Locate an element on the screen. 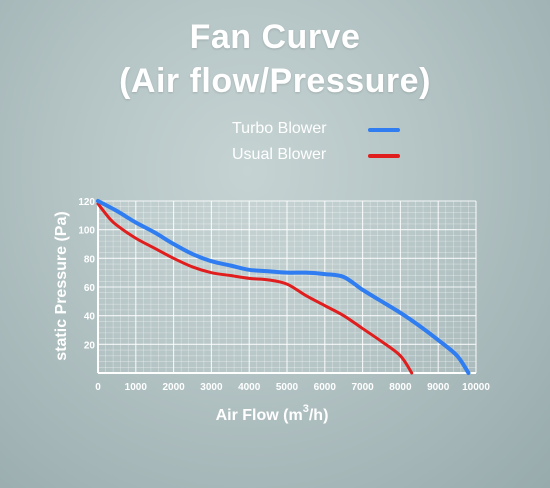  legend-swatch-usual is located at coordinates (384, 156).